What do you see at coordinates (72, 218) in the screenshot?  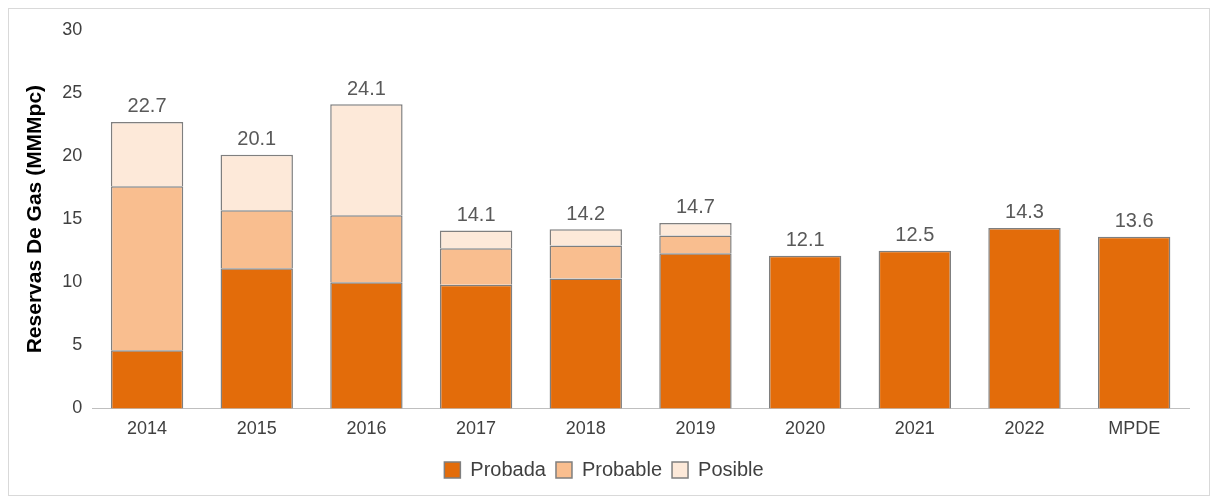 I see `y-tick-label: 15` at bounding box center [72, 218].